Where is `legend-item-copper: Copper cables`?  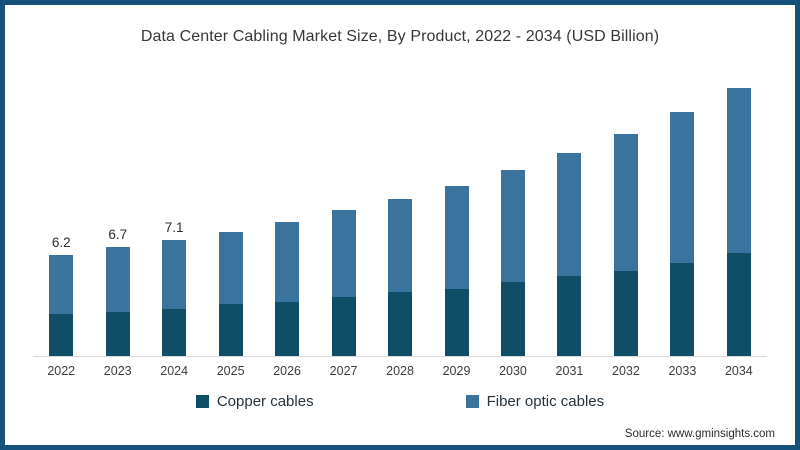
legend-item-copper: Copper cables is located at coordinates (254, 401).